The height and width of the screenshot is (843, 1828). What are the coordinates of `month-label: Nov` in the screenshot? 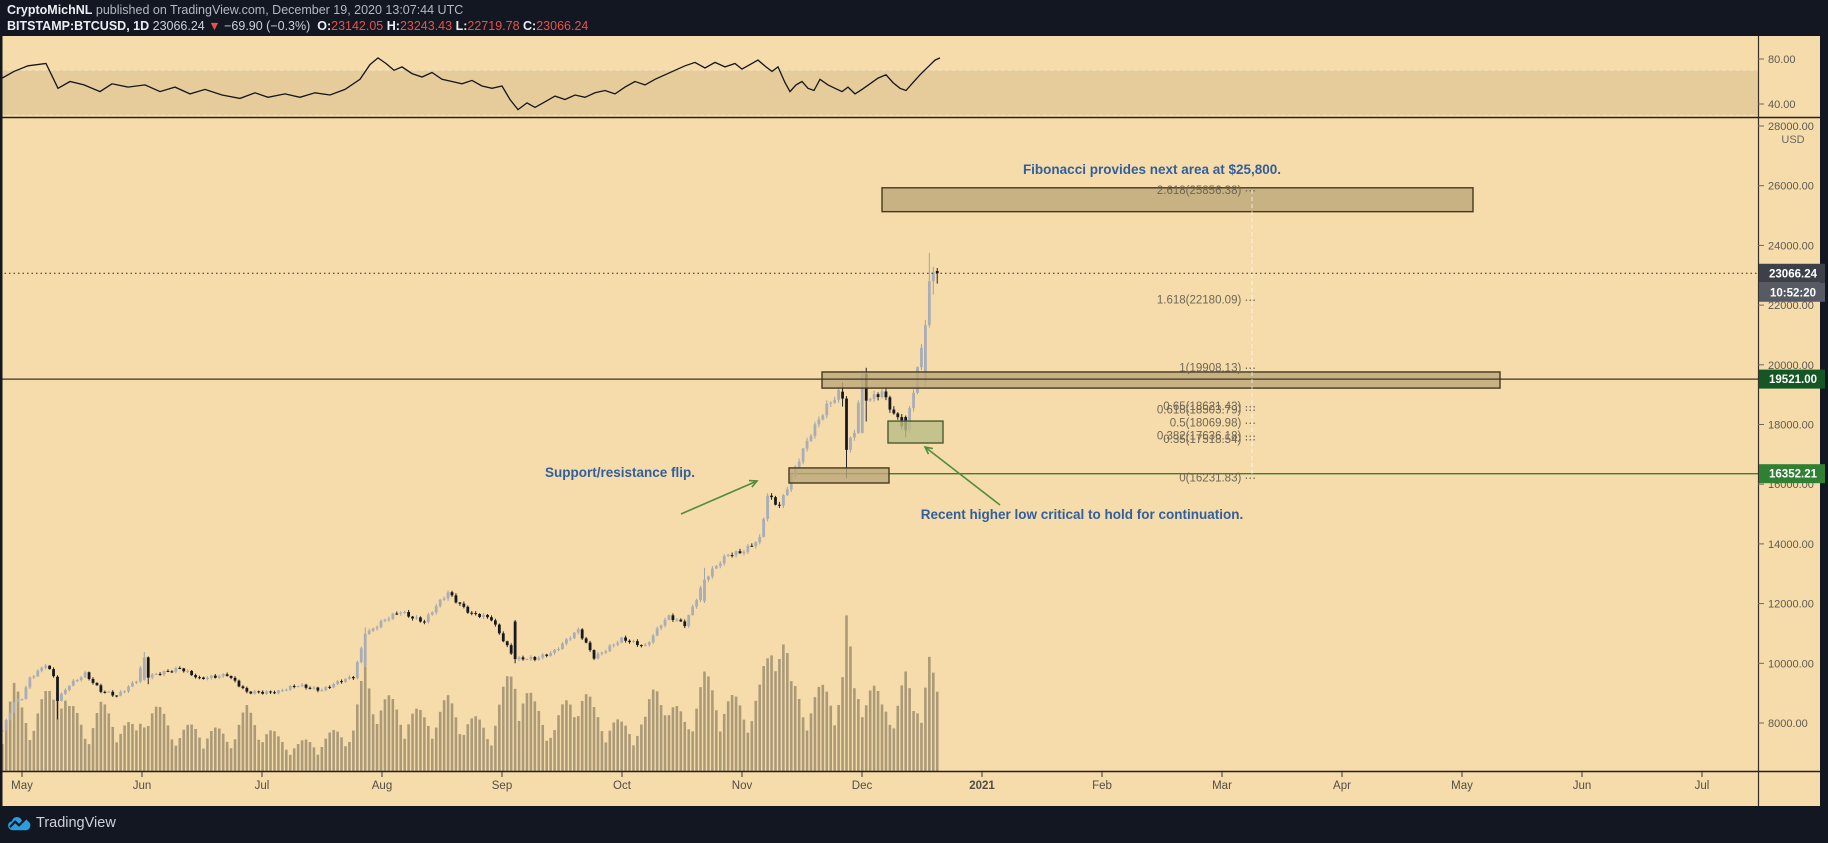 It's located at (742, 786).